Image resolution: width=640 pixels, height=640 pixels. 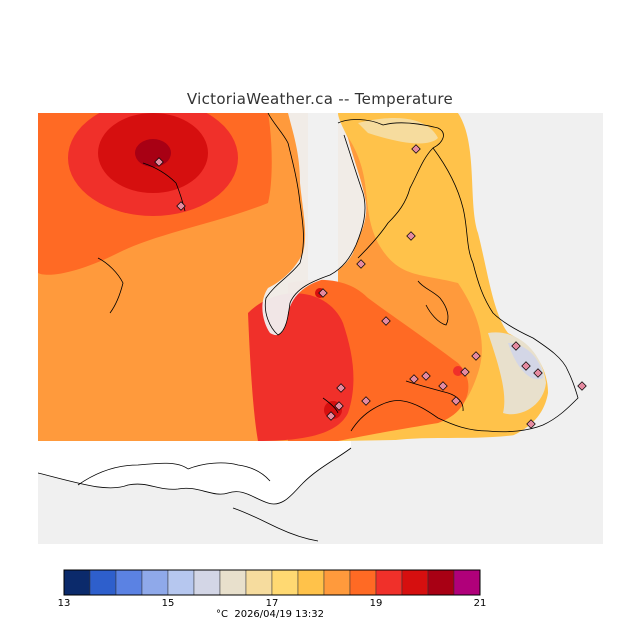 I want to click on map-title: VictoriaWeather.ca -- Temperature, so click(x=320, y=99).